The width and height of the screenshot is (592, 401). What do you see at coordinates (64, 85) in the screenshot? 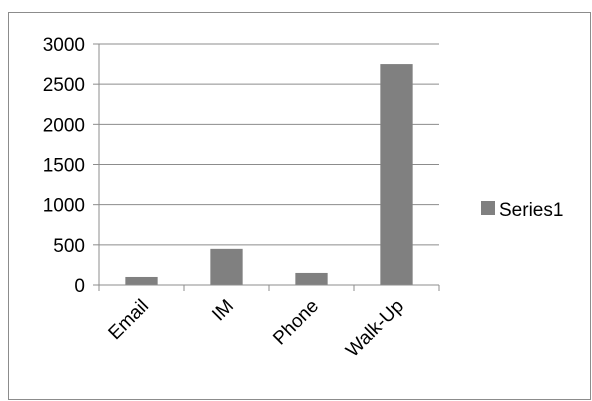
I see `y-tick-label-2500: 2500` at bounding box center [64, 85].